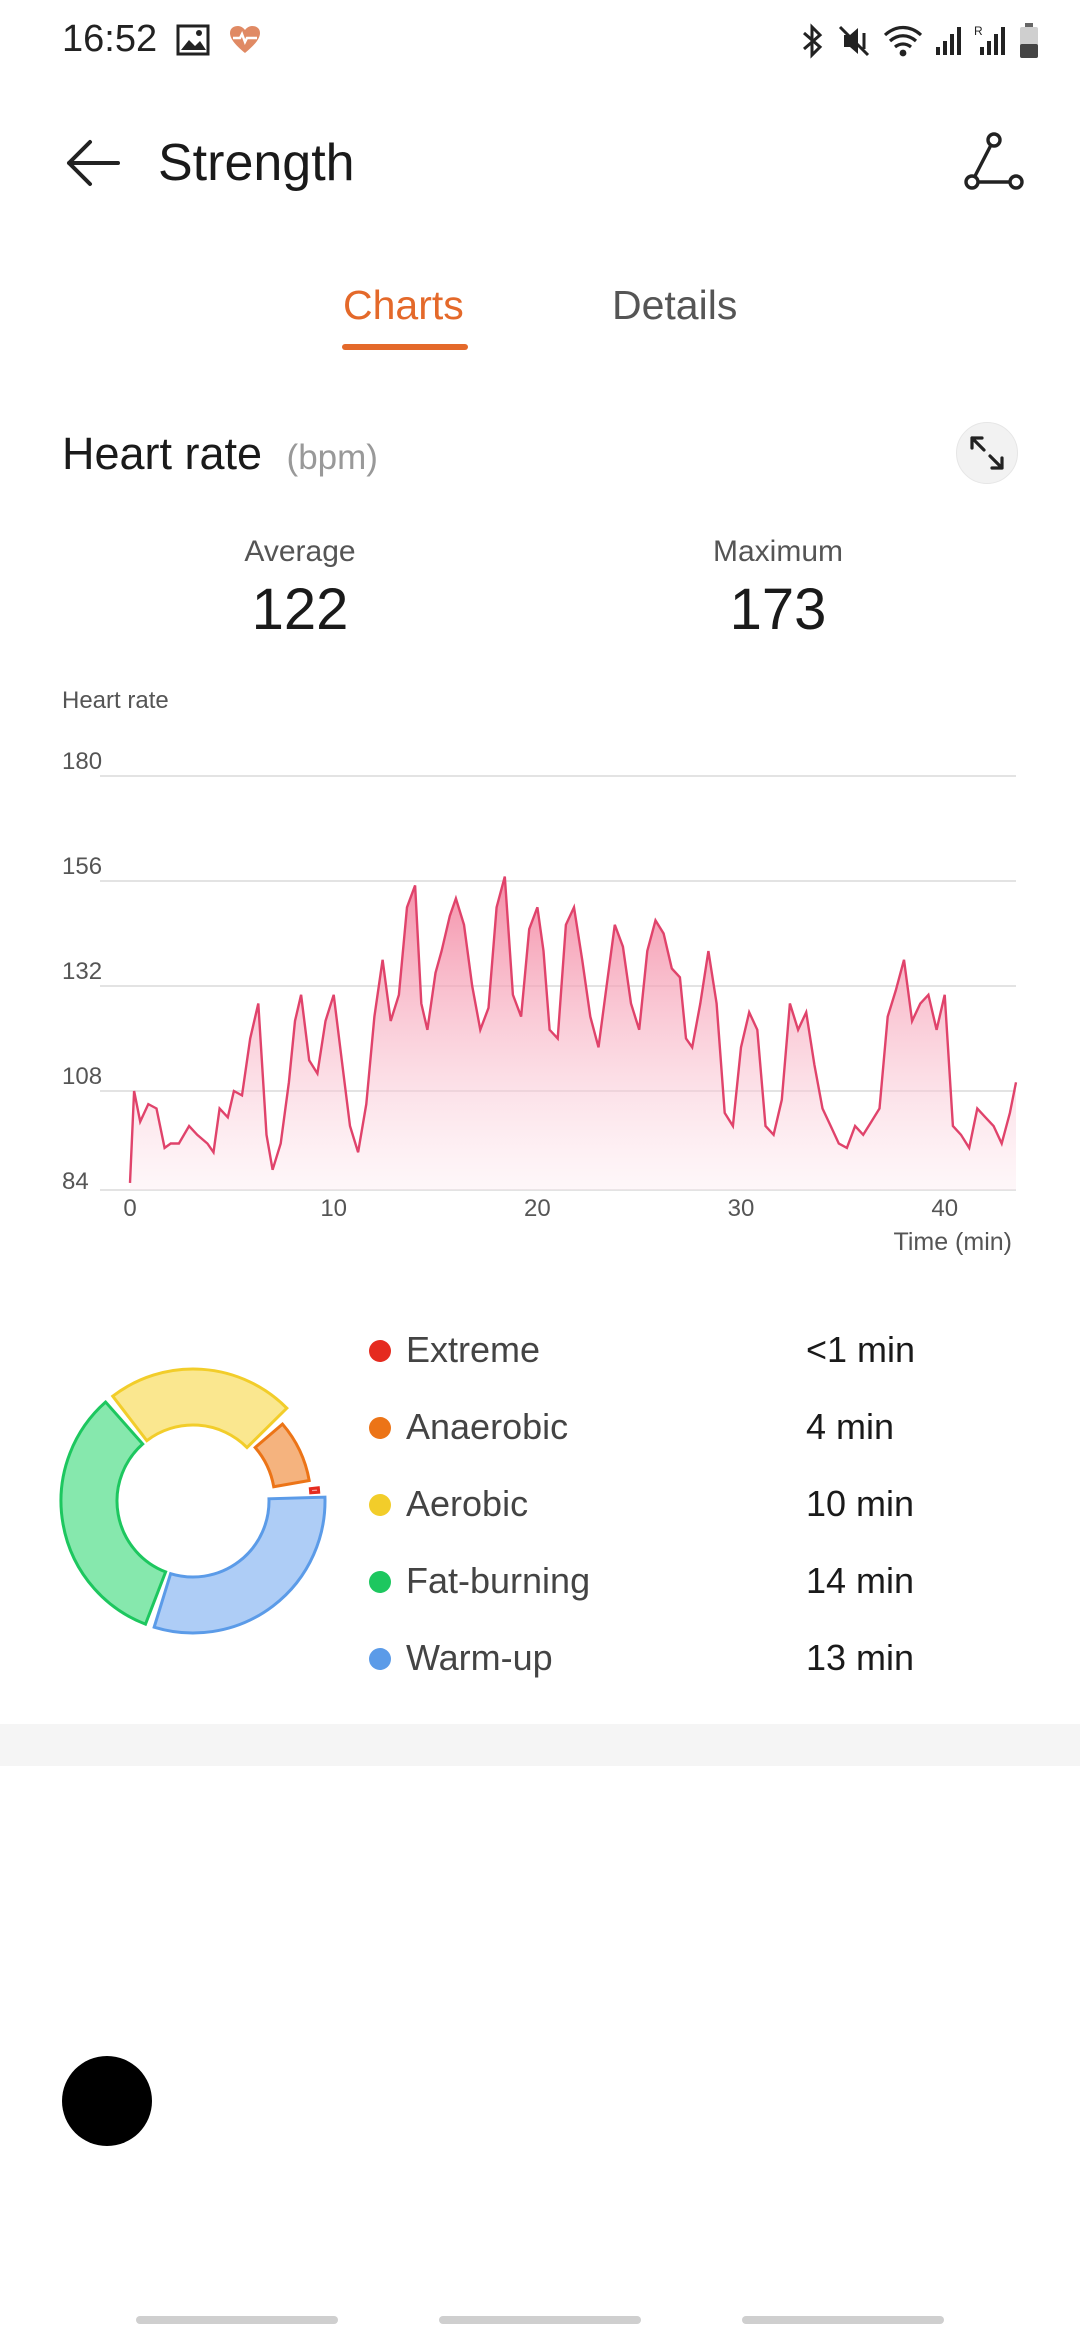 The image size is (1080, 2340). Describe the element at coordinates (741, 1208) in the screenshot. I see `x-tick-label: 30` at that location.